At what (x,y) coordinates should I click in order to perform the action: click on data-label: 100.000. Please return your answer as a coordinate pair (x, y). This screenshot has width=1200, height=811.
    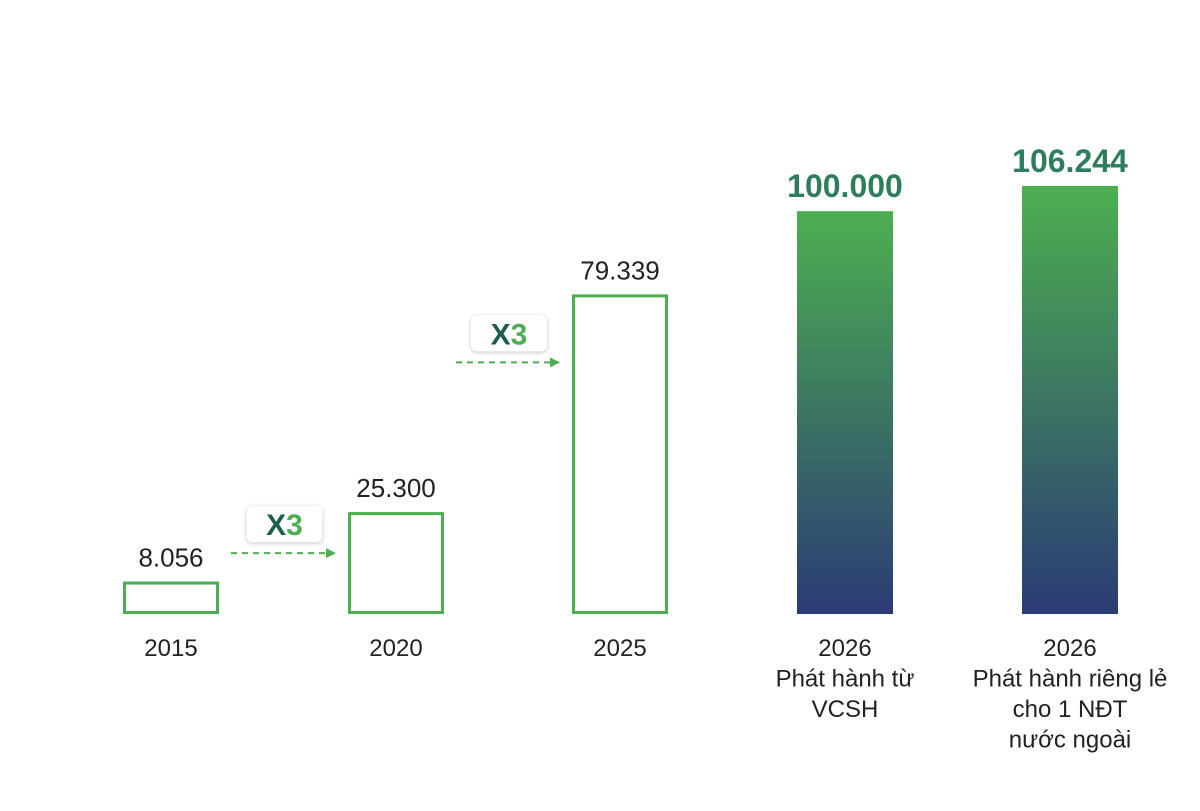
    Looking at the image, I should click on (845, 186).